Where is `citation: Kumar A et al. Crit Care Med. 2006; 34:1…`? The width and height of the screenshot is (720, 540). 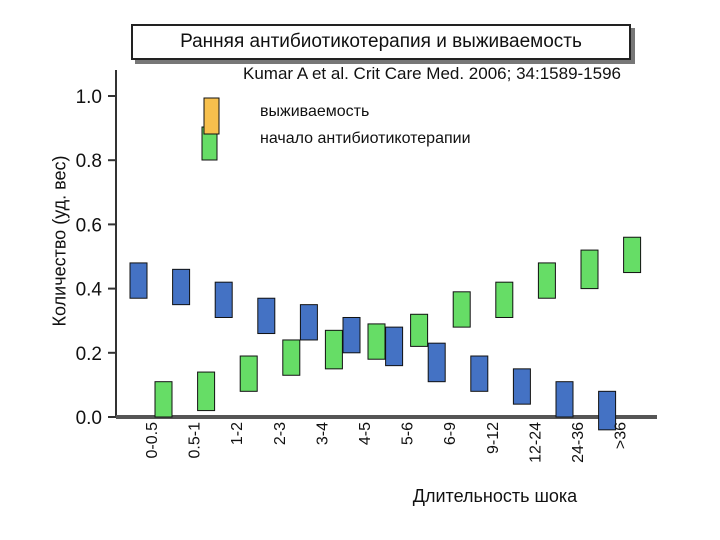 citation: Kumar A et al. Crit Care Med. 2006; 34:1… is located at coordinates (432, 73).